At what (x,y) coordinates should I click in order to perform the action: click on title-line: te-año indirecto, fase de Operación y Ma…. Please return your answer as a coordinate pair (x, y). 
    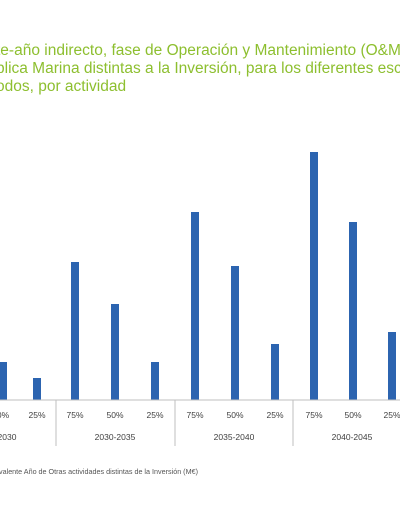
    Looking at the image, I should click on (200, 50).